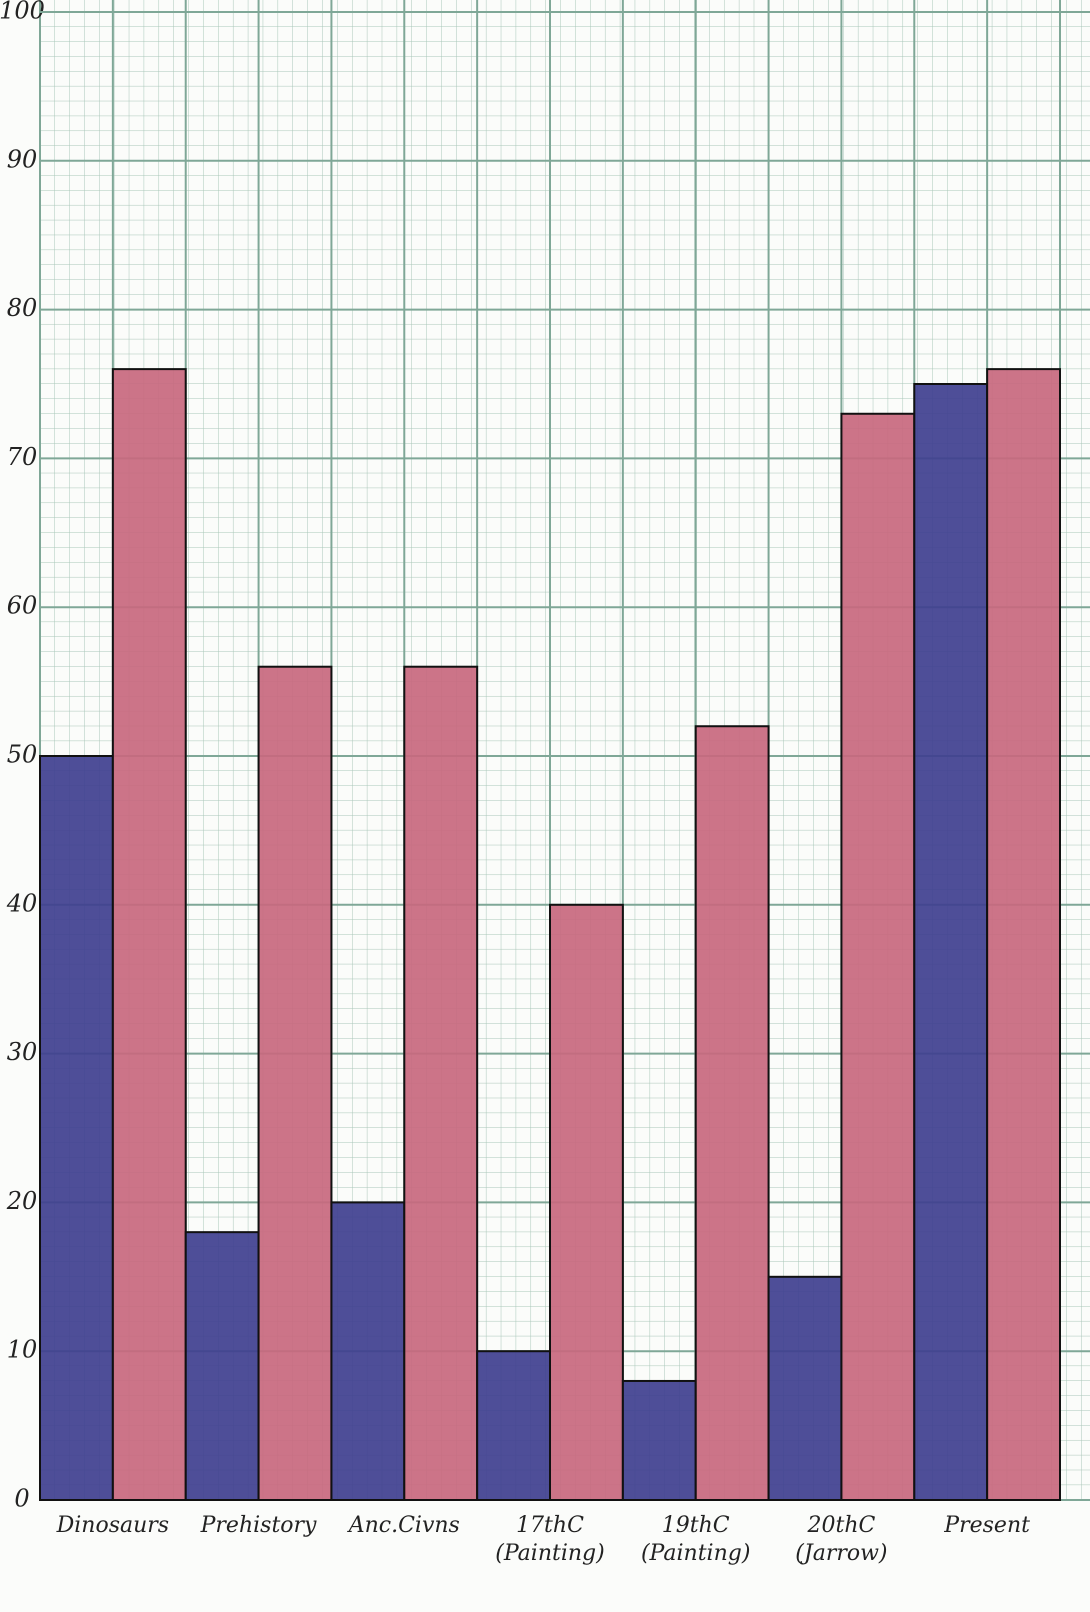  I want to click on y-tick-label: 60, so click(22, 606).